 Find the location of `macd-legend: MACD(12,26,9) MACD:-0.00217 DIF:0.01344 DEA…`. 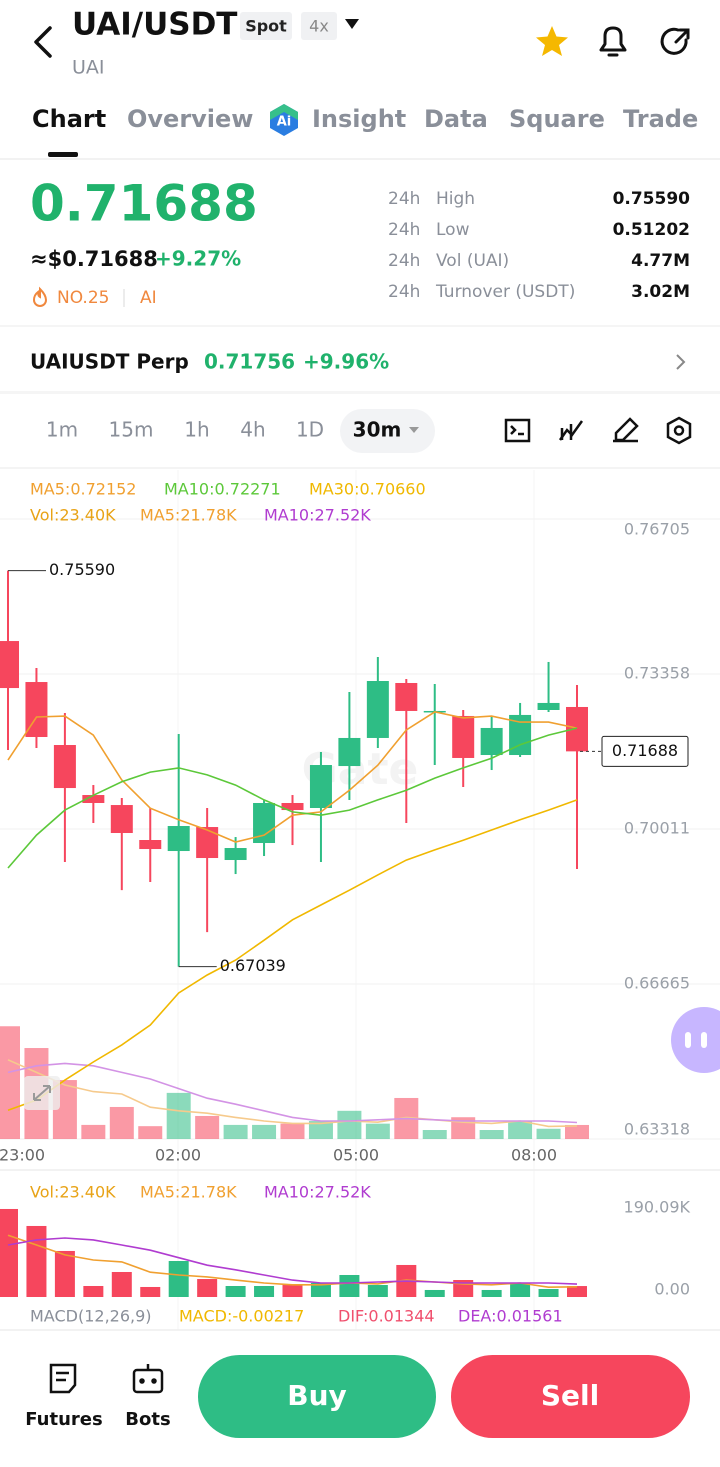

macd-legend: MACD(12,26,9) MACD:-0.00217 DIF:0.01344 DEA… is located at coordinates (296, 1316).